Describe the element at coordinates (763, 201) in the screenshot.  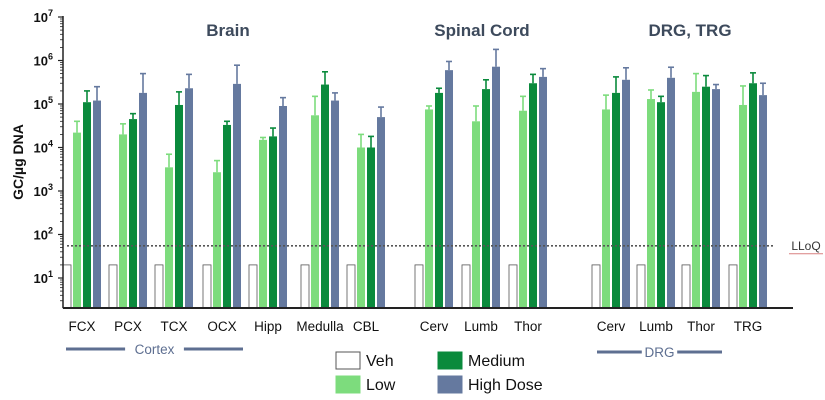
I see `bar-high-dose-trg` at that location.